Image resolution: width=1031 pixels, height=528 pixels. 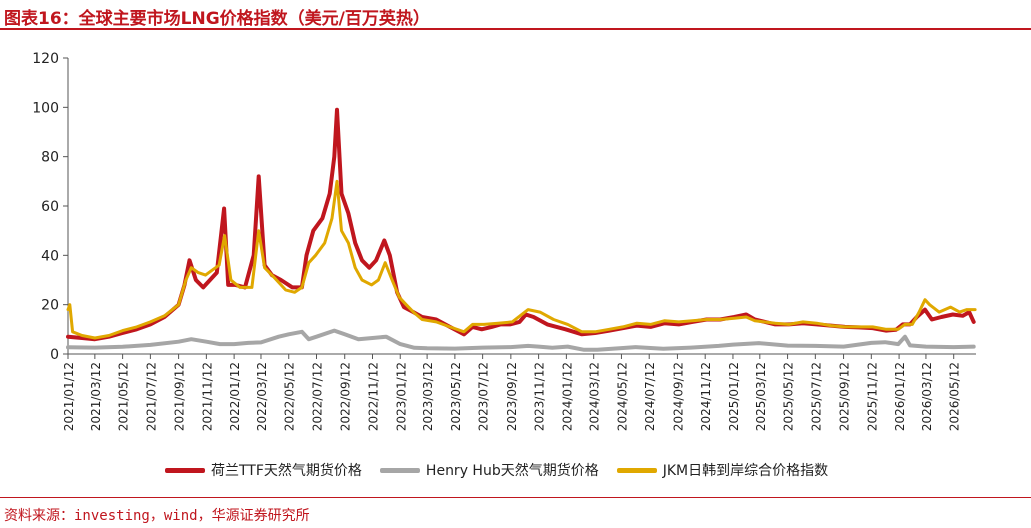 I want to click on x-tick-label: 2022/03/12, so click(x=262, y=396).